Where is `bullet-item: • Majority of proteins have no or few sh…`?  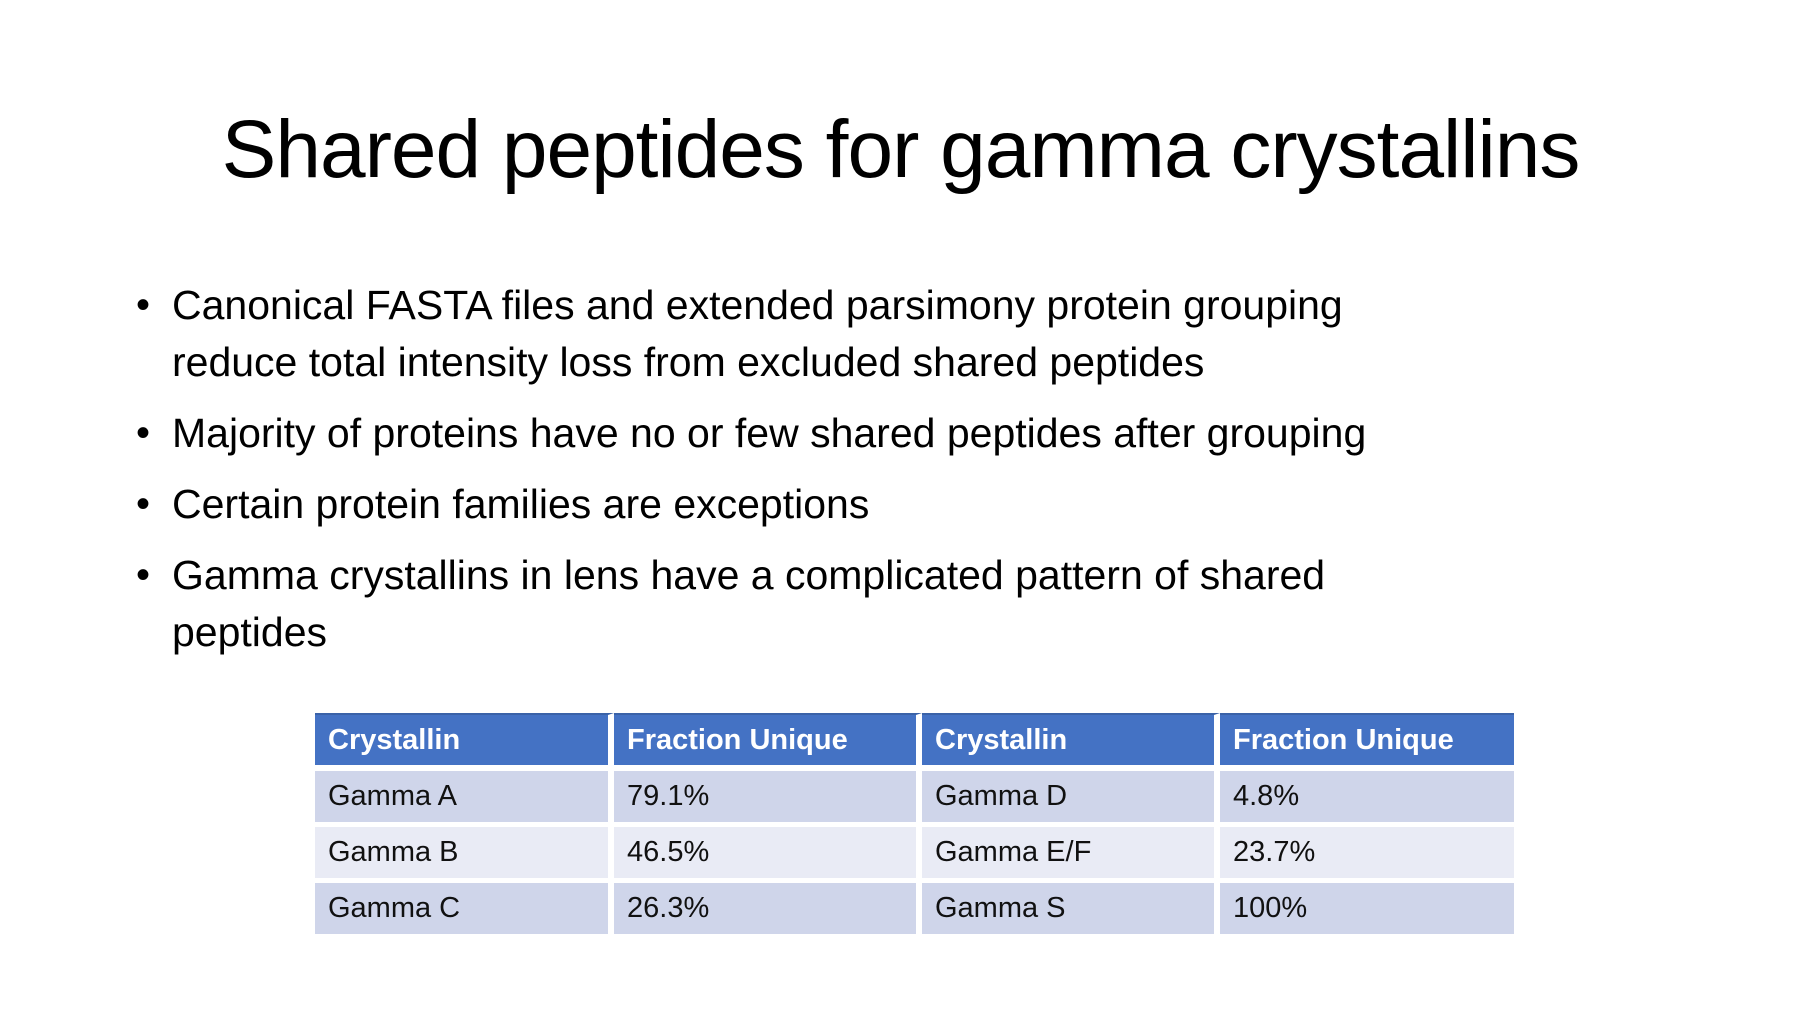
bullet-item: • Majority of proteins have no or few sh… is located at coordinates (901, 433).